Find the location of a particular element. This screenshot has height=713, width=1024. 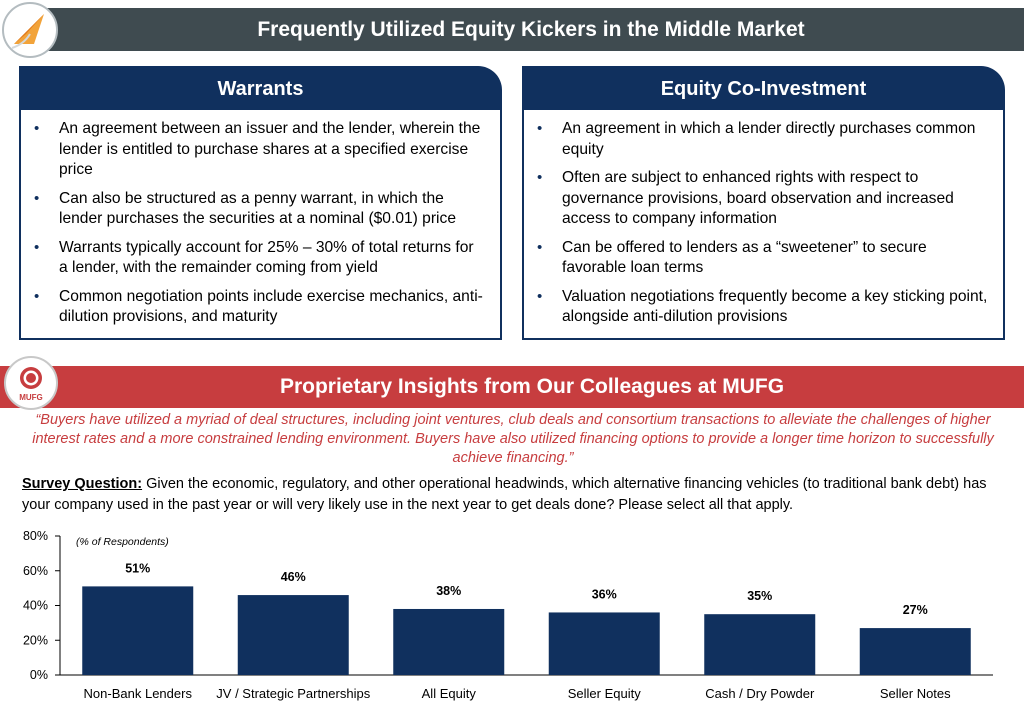

top-title-banner is located at coordinates (531, 29).